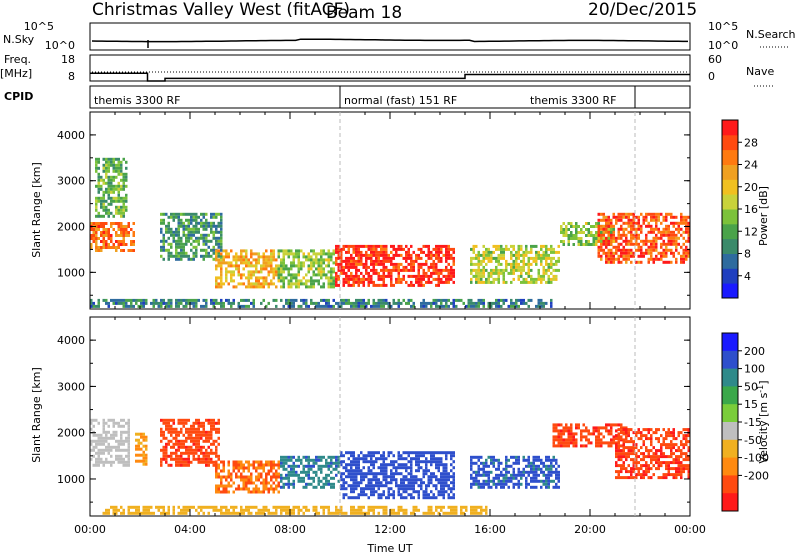  Describe the element at coordinates (36, 210) in the screenshot. I see `power-ylabel: Slant Range [km]` at that location.